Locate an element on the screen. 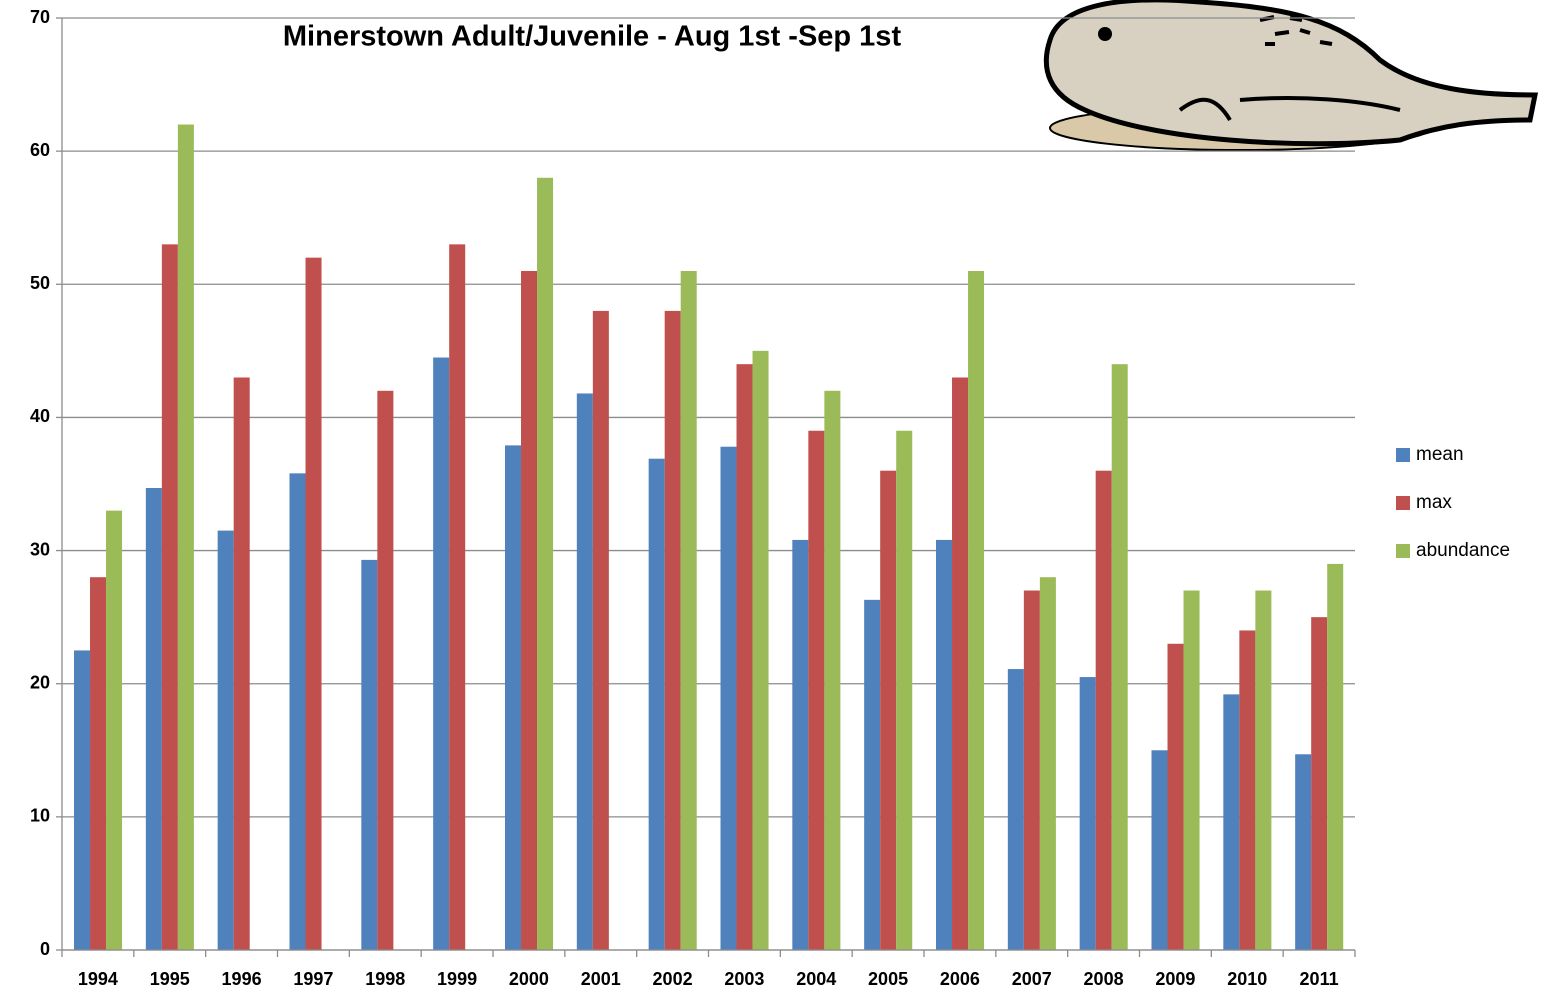 This screenshot has height=999, width=1544. x-tick-label: 2011 is located at coordinates (1319, 979).